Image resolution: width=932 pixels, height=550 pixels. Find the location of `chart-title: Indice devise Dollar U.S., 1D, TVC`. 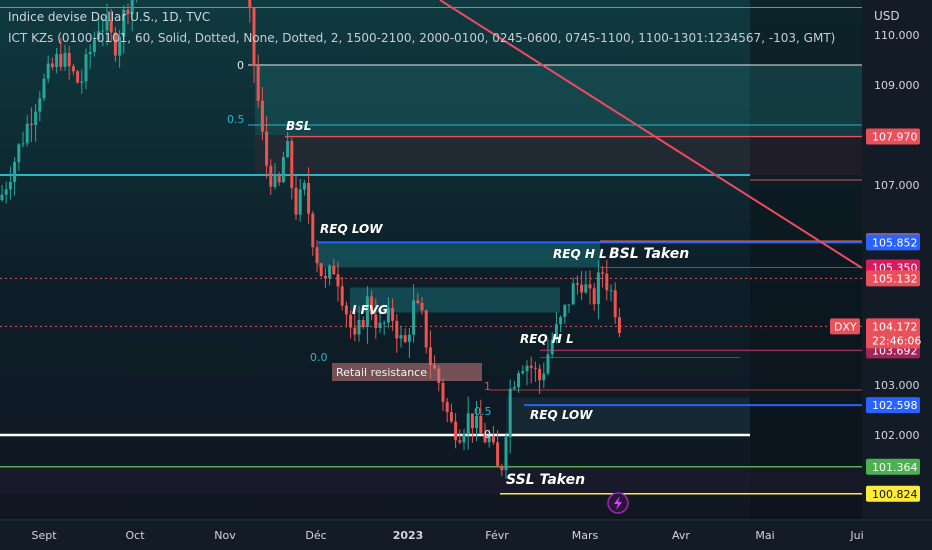

chart-title: Indice devise Dollar U.S., 1D, TVC is located at coordinates (109, 17).